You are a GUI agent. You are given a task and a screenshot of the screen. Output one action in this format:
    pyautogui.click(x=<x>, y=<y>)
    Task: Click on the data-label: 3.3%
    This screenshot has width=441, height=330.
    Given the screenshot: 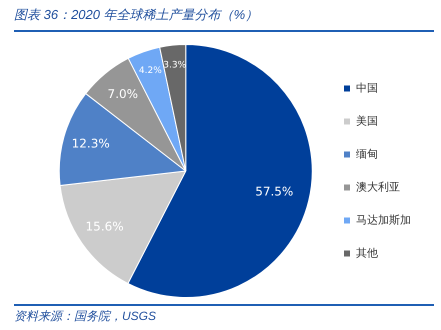 What is the action you would take?
    pyautogui.click(x=175, y=65)
    